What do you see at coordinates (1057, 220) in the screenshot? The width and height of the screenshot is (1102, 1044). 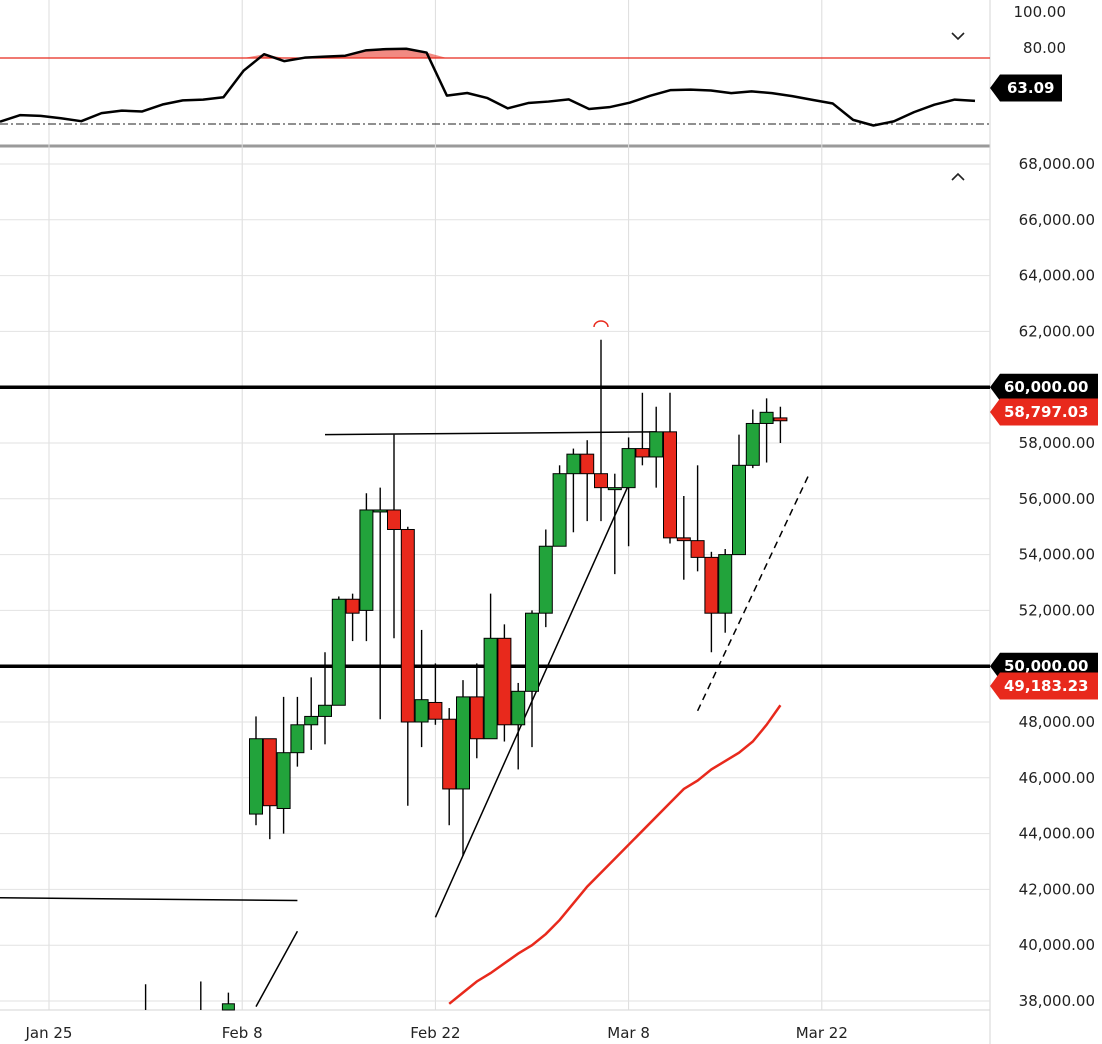 I see `y-tick-label: 66,000.00` at bounding box center [1057, 220].